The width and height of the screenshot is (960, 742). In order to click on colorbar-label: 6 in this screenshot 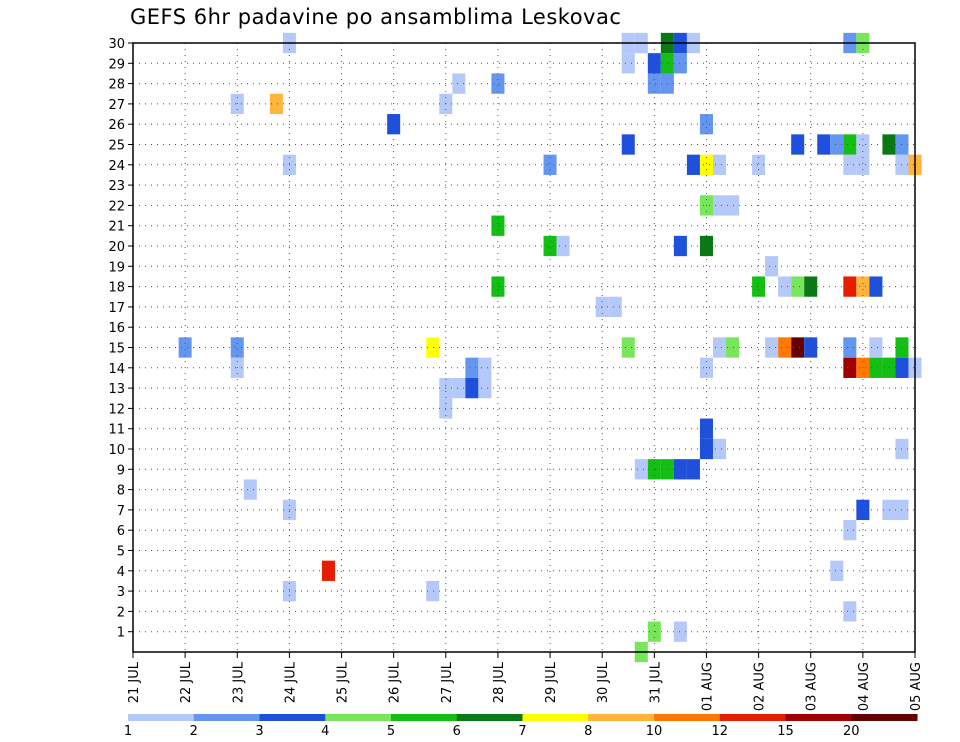, I will do `click(457, 731)`.